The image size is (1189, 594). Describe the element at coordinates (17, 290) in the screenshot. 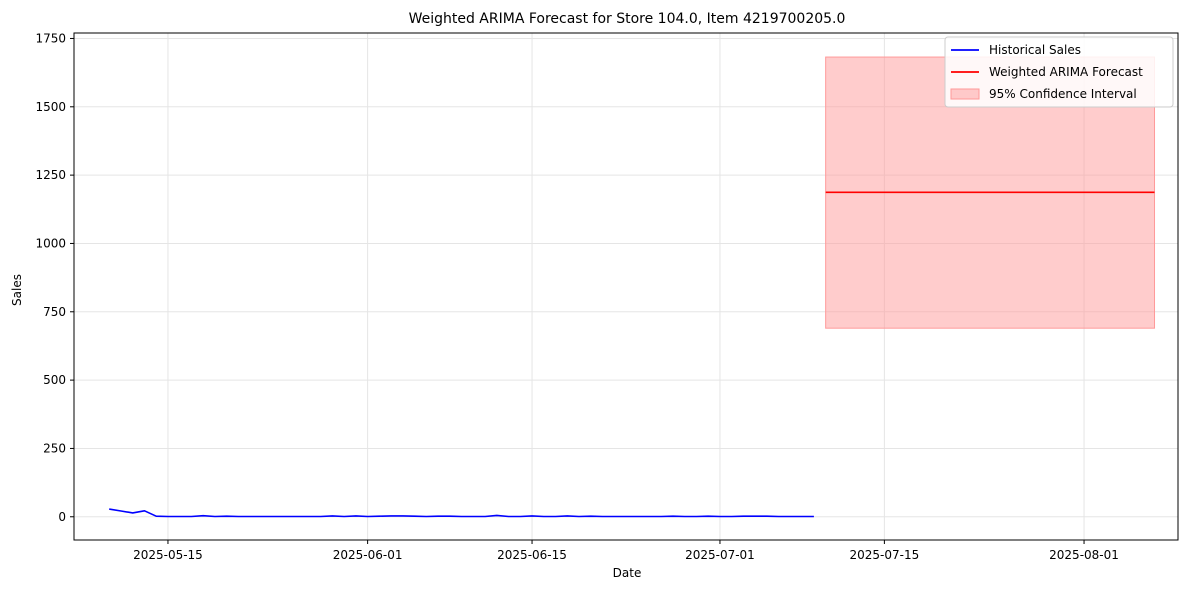

I see `y-axis-label: Sales` at that location.